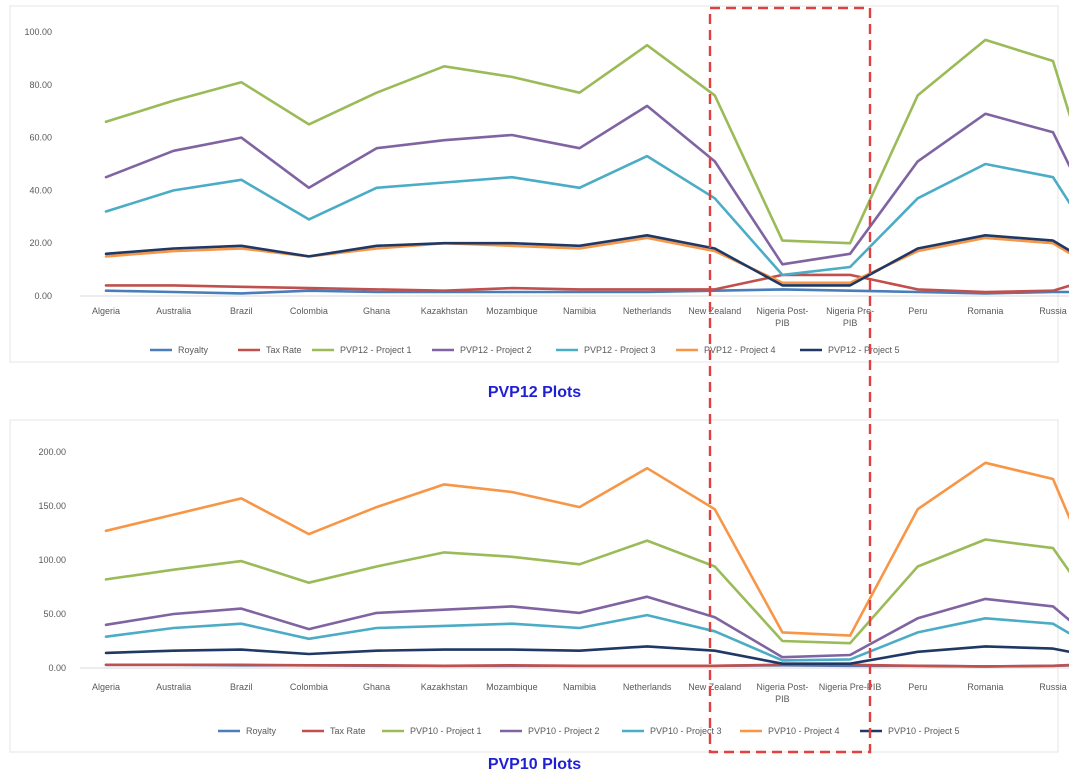  I want to click on legend-label-pvp10-project-2: PVP10 - Project 2, so click(564, 731).